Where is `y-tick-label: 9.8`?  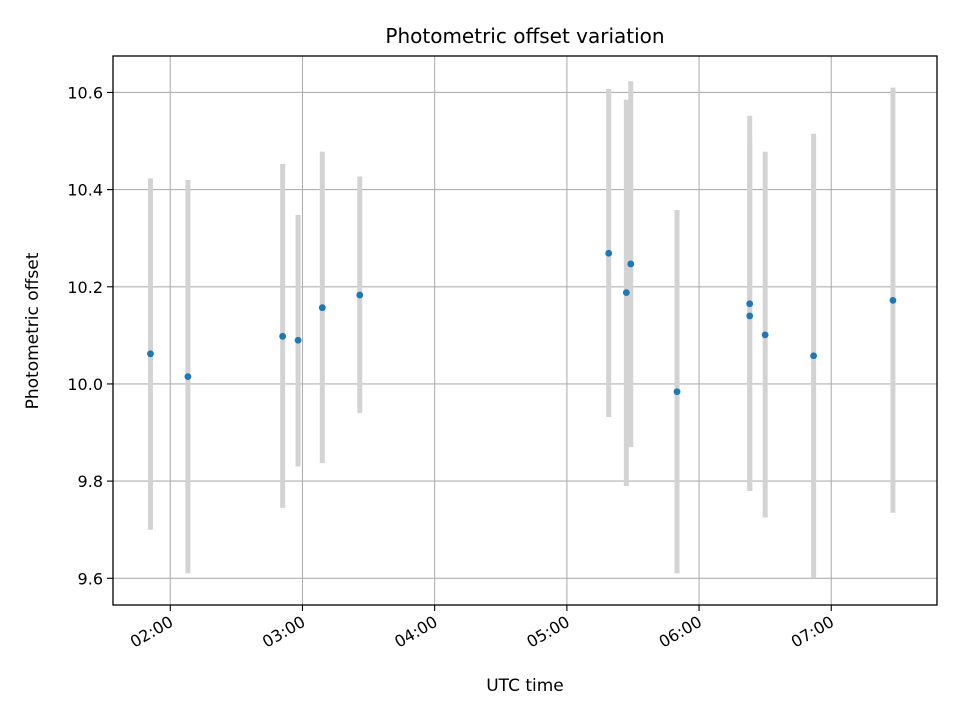 y-tick-label: 9.8 is located at coordinates (90, 481).